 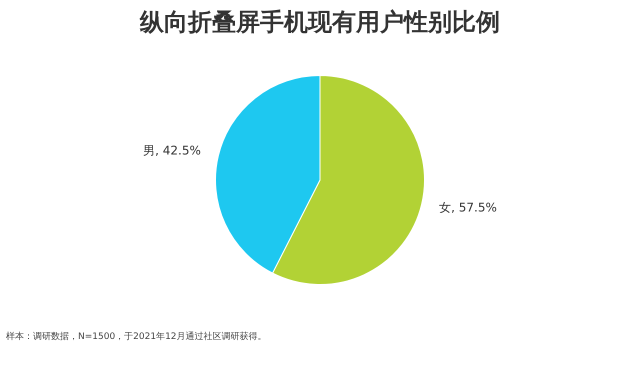 I want to click on text: 样本：调研数据，N=1500，于2021年12月通过社区调研获得。, so click(x=136, y=336).